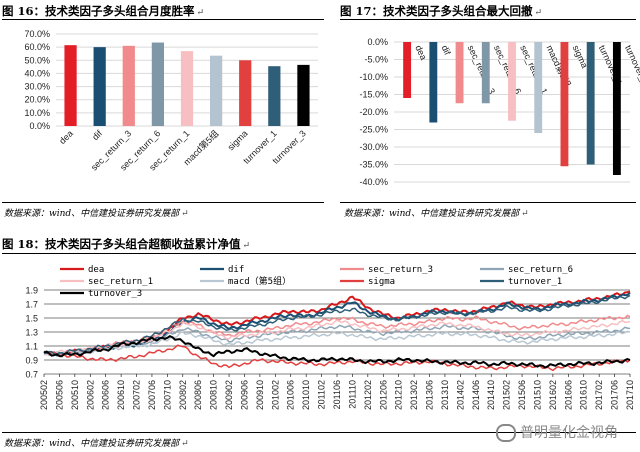  I want to click on fig17-ytick-label: 0.0%, so click(377, 42).